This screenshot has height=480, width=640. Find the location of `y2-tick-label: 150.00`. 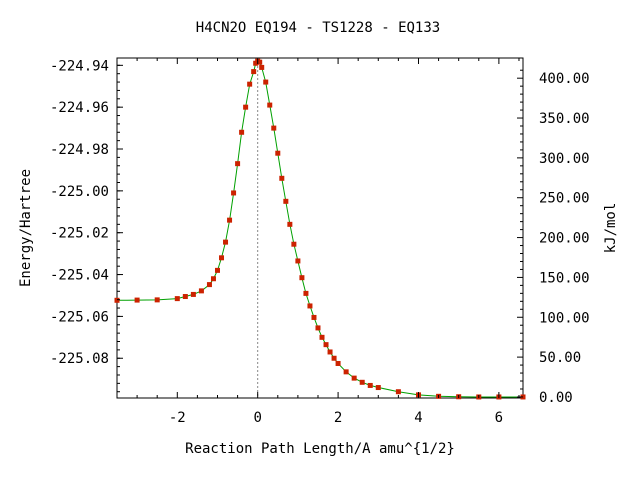

y2-tick-label: 150.00 is located at coordinates (564, 278).